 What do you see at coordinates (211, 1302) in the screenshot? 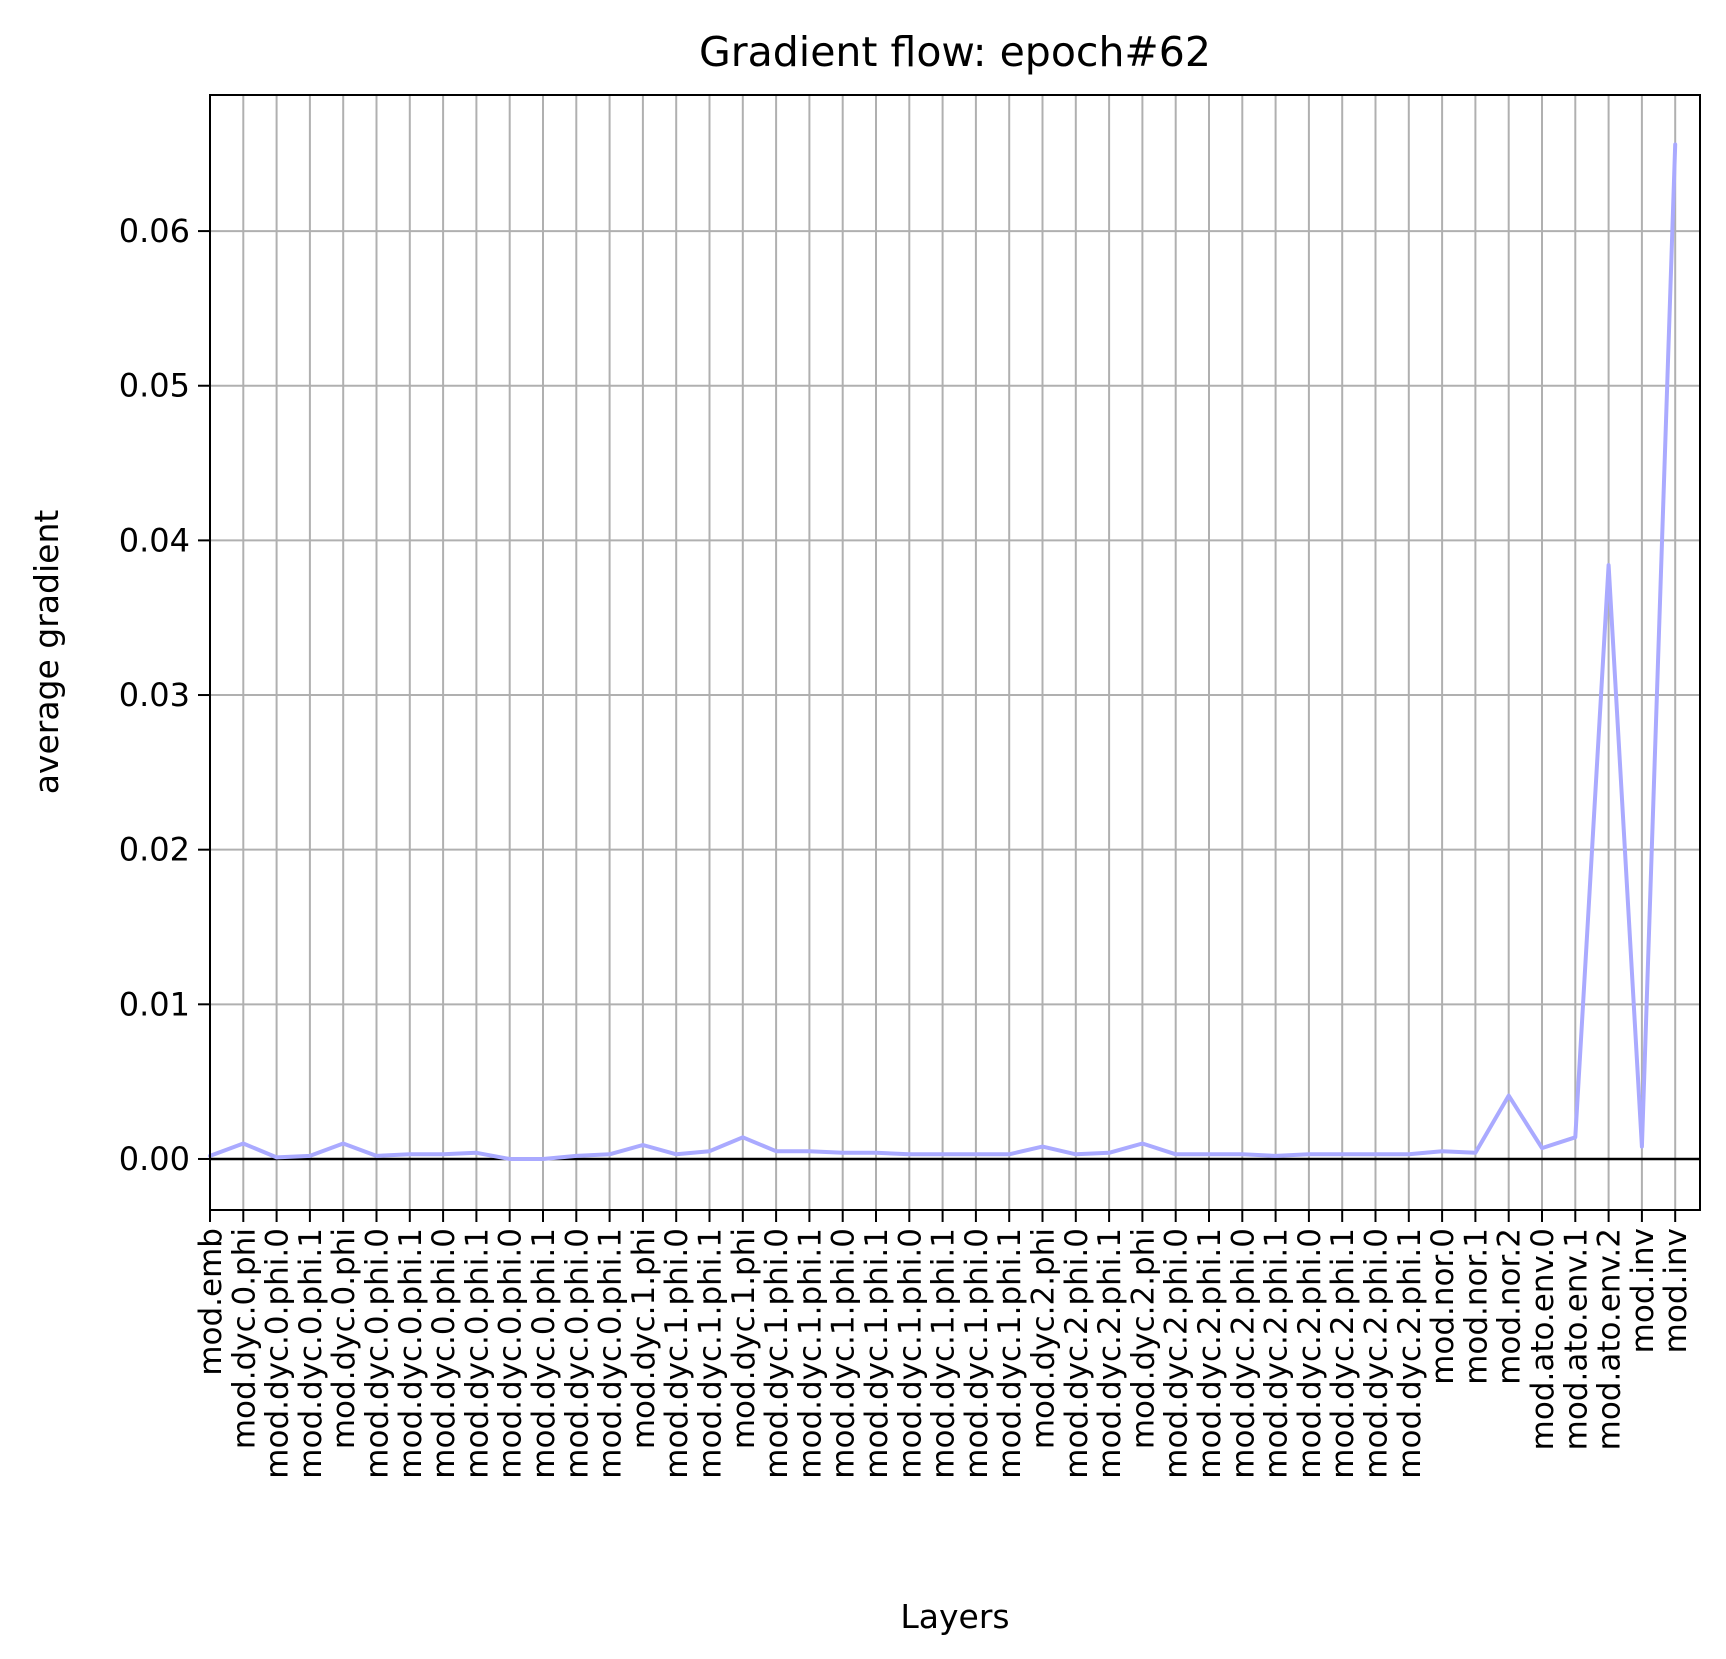
I see `x-tick-label: mod.emb` at bounding box center [211, 1302].